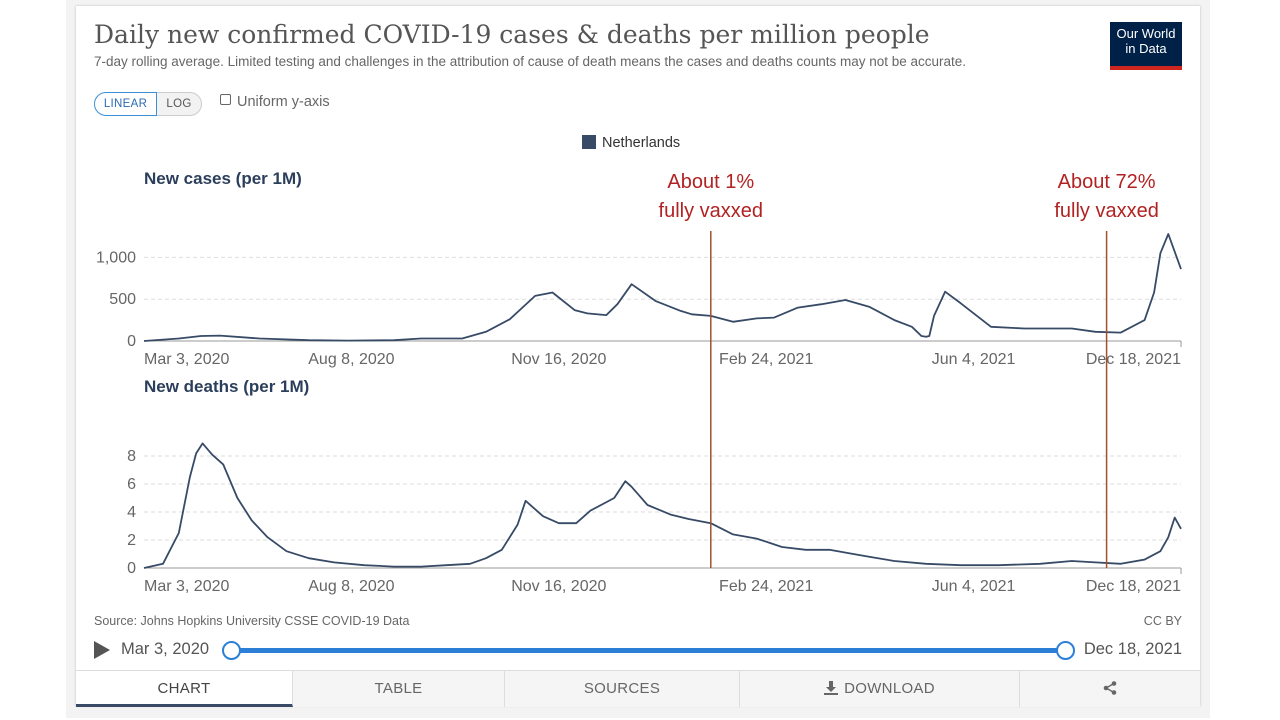 Image resolution: width=1280 pixels, height=720 pixels. Describe the element at coordinates (1132, 649) in the screenshot. I see `timeline-end-label: Dec 18, 2021` at that location.